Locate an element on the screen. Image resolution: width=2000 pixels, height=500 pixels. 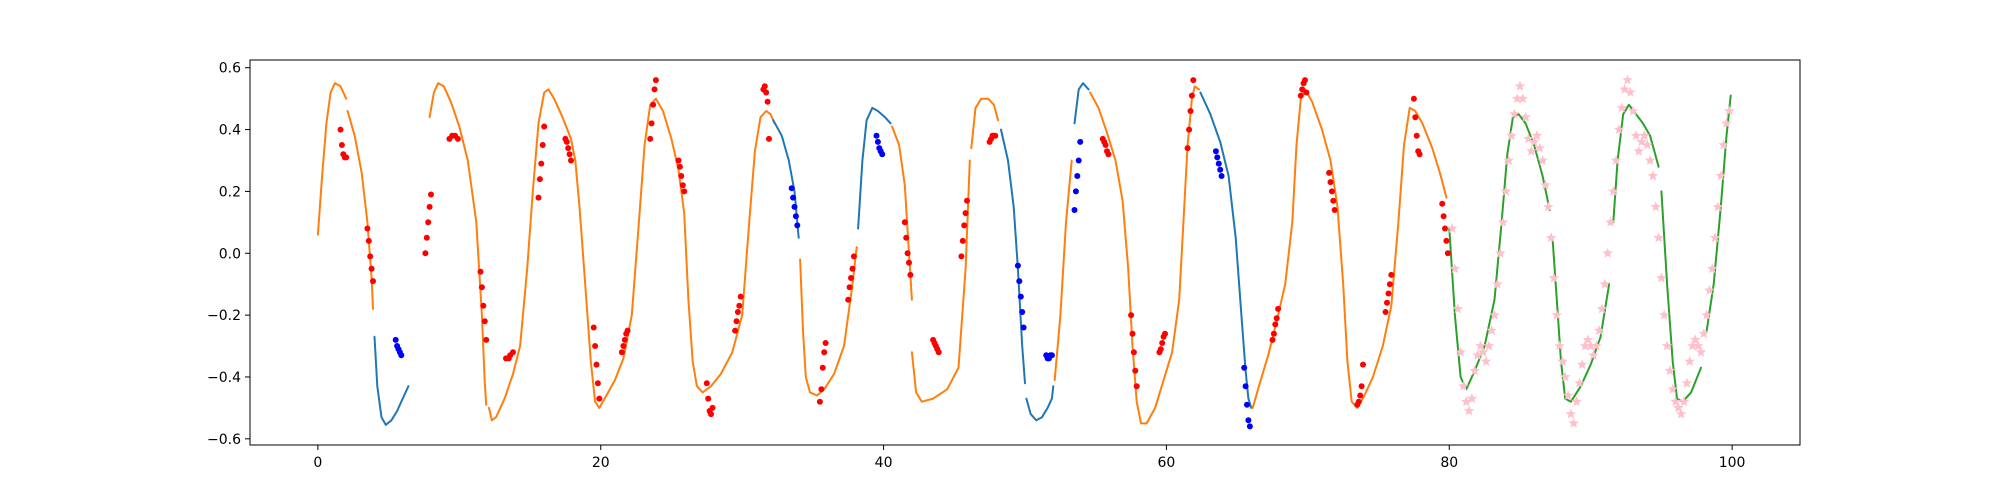
x-tick-label: 80 is located at coordinates (1449, 463).